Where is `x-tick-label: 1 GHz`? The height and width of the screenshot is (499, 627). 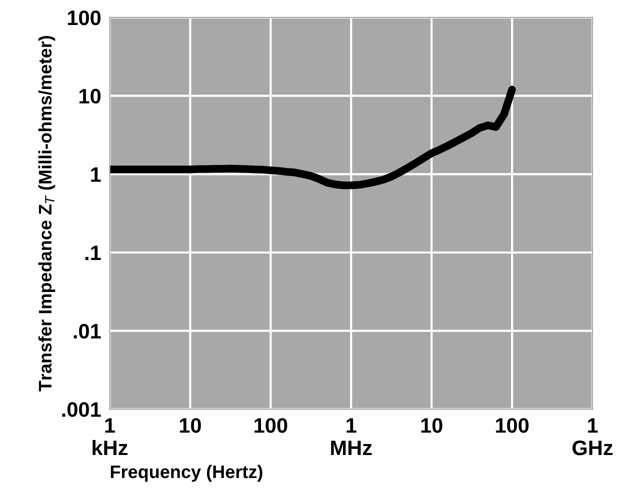
x-tick-label: 1 GHz is located at coordinates (592, 437).